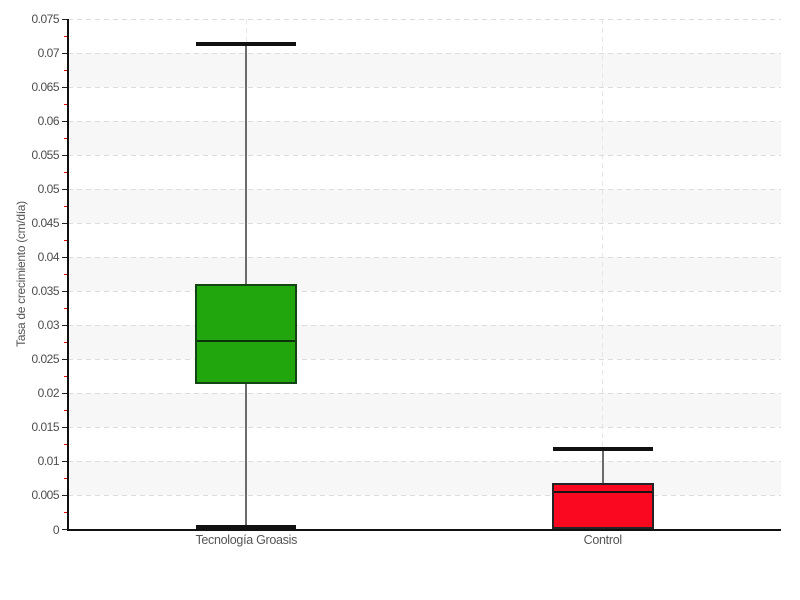 This screenshot has width=800, height=600. I want to click on y-tick-label: 0.04, so click(48, 257).